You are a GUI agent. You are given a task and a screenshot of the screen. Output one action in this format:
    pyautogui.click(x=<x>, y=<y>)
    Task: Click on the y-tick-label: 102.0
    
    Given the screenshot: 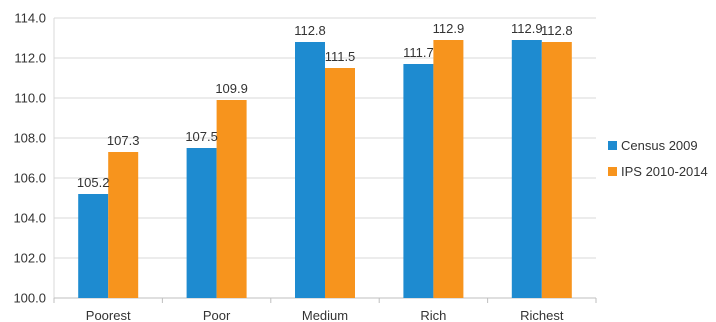 What is the action you would take?
    pyautogui.click(x=29, y=258)
    